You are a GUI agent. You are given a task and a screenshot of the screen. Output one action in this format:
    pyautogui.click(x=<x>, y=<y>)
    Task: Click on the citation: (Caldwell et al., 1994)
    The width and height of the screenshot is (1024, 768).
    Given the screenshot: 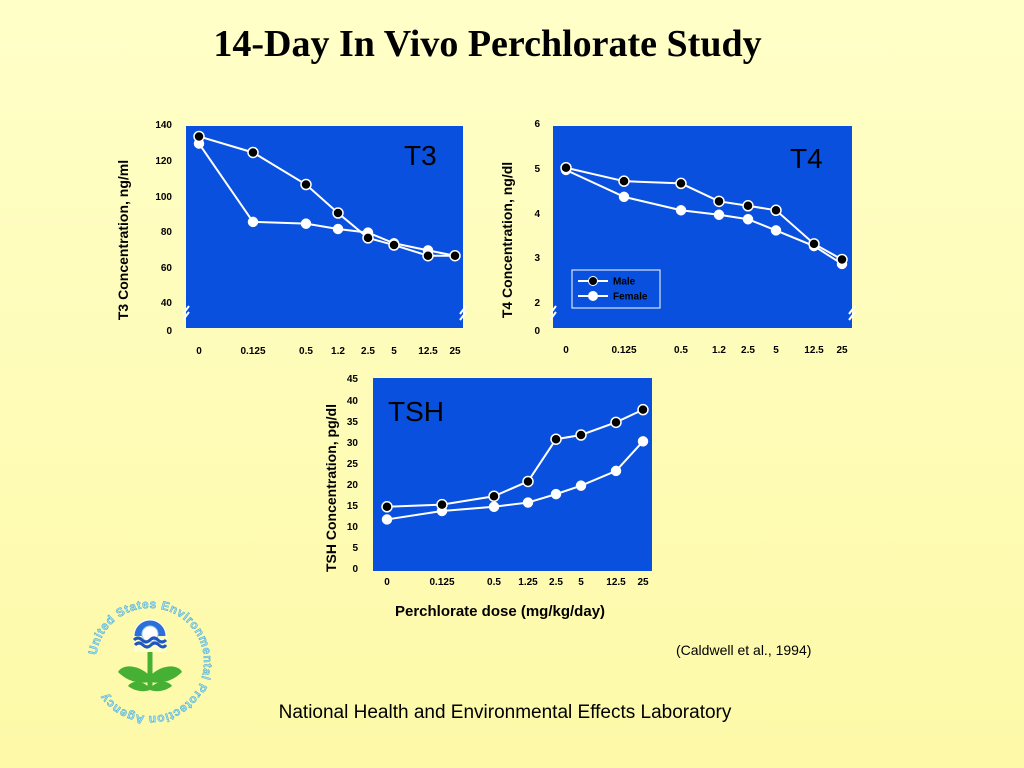 What is the action you would take?
    pyautogui.click(x=744, y=650)
    